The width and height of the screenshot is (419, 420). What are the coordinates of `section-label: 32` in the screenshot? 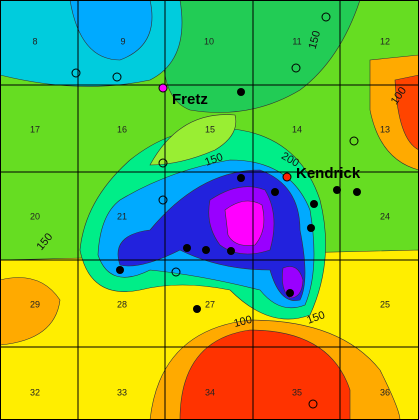 It's located at (35, 392).